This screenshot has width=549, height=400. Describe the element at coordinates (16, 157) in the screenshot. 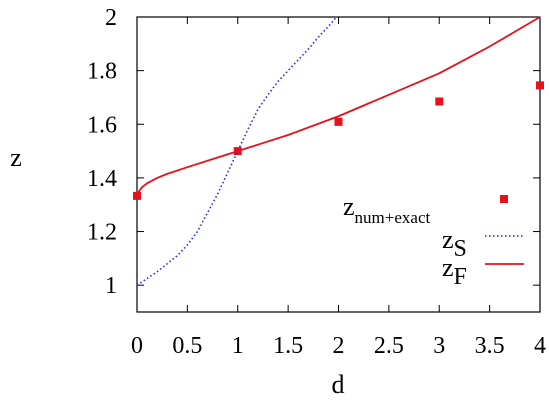

I see `y-axis-label: z` at that location.